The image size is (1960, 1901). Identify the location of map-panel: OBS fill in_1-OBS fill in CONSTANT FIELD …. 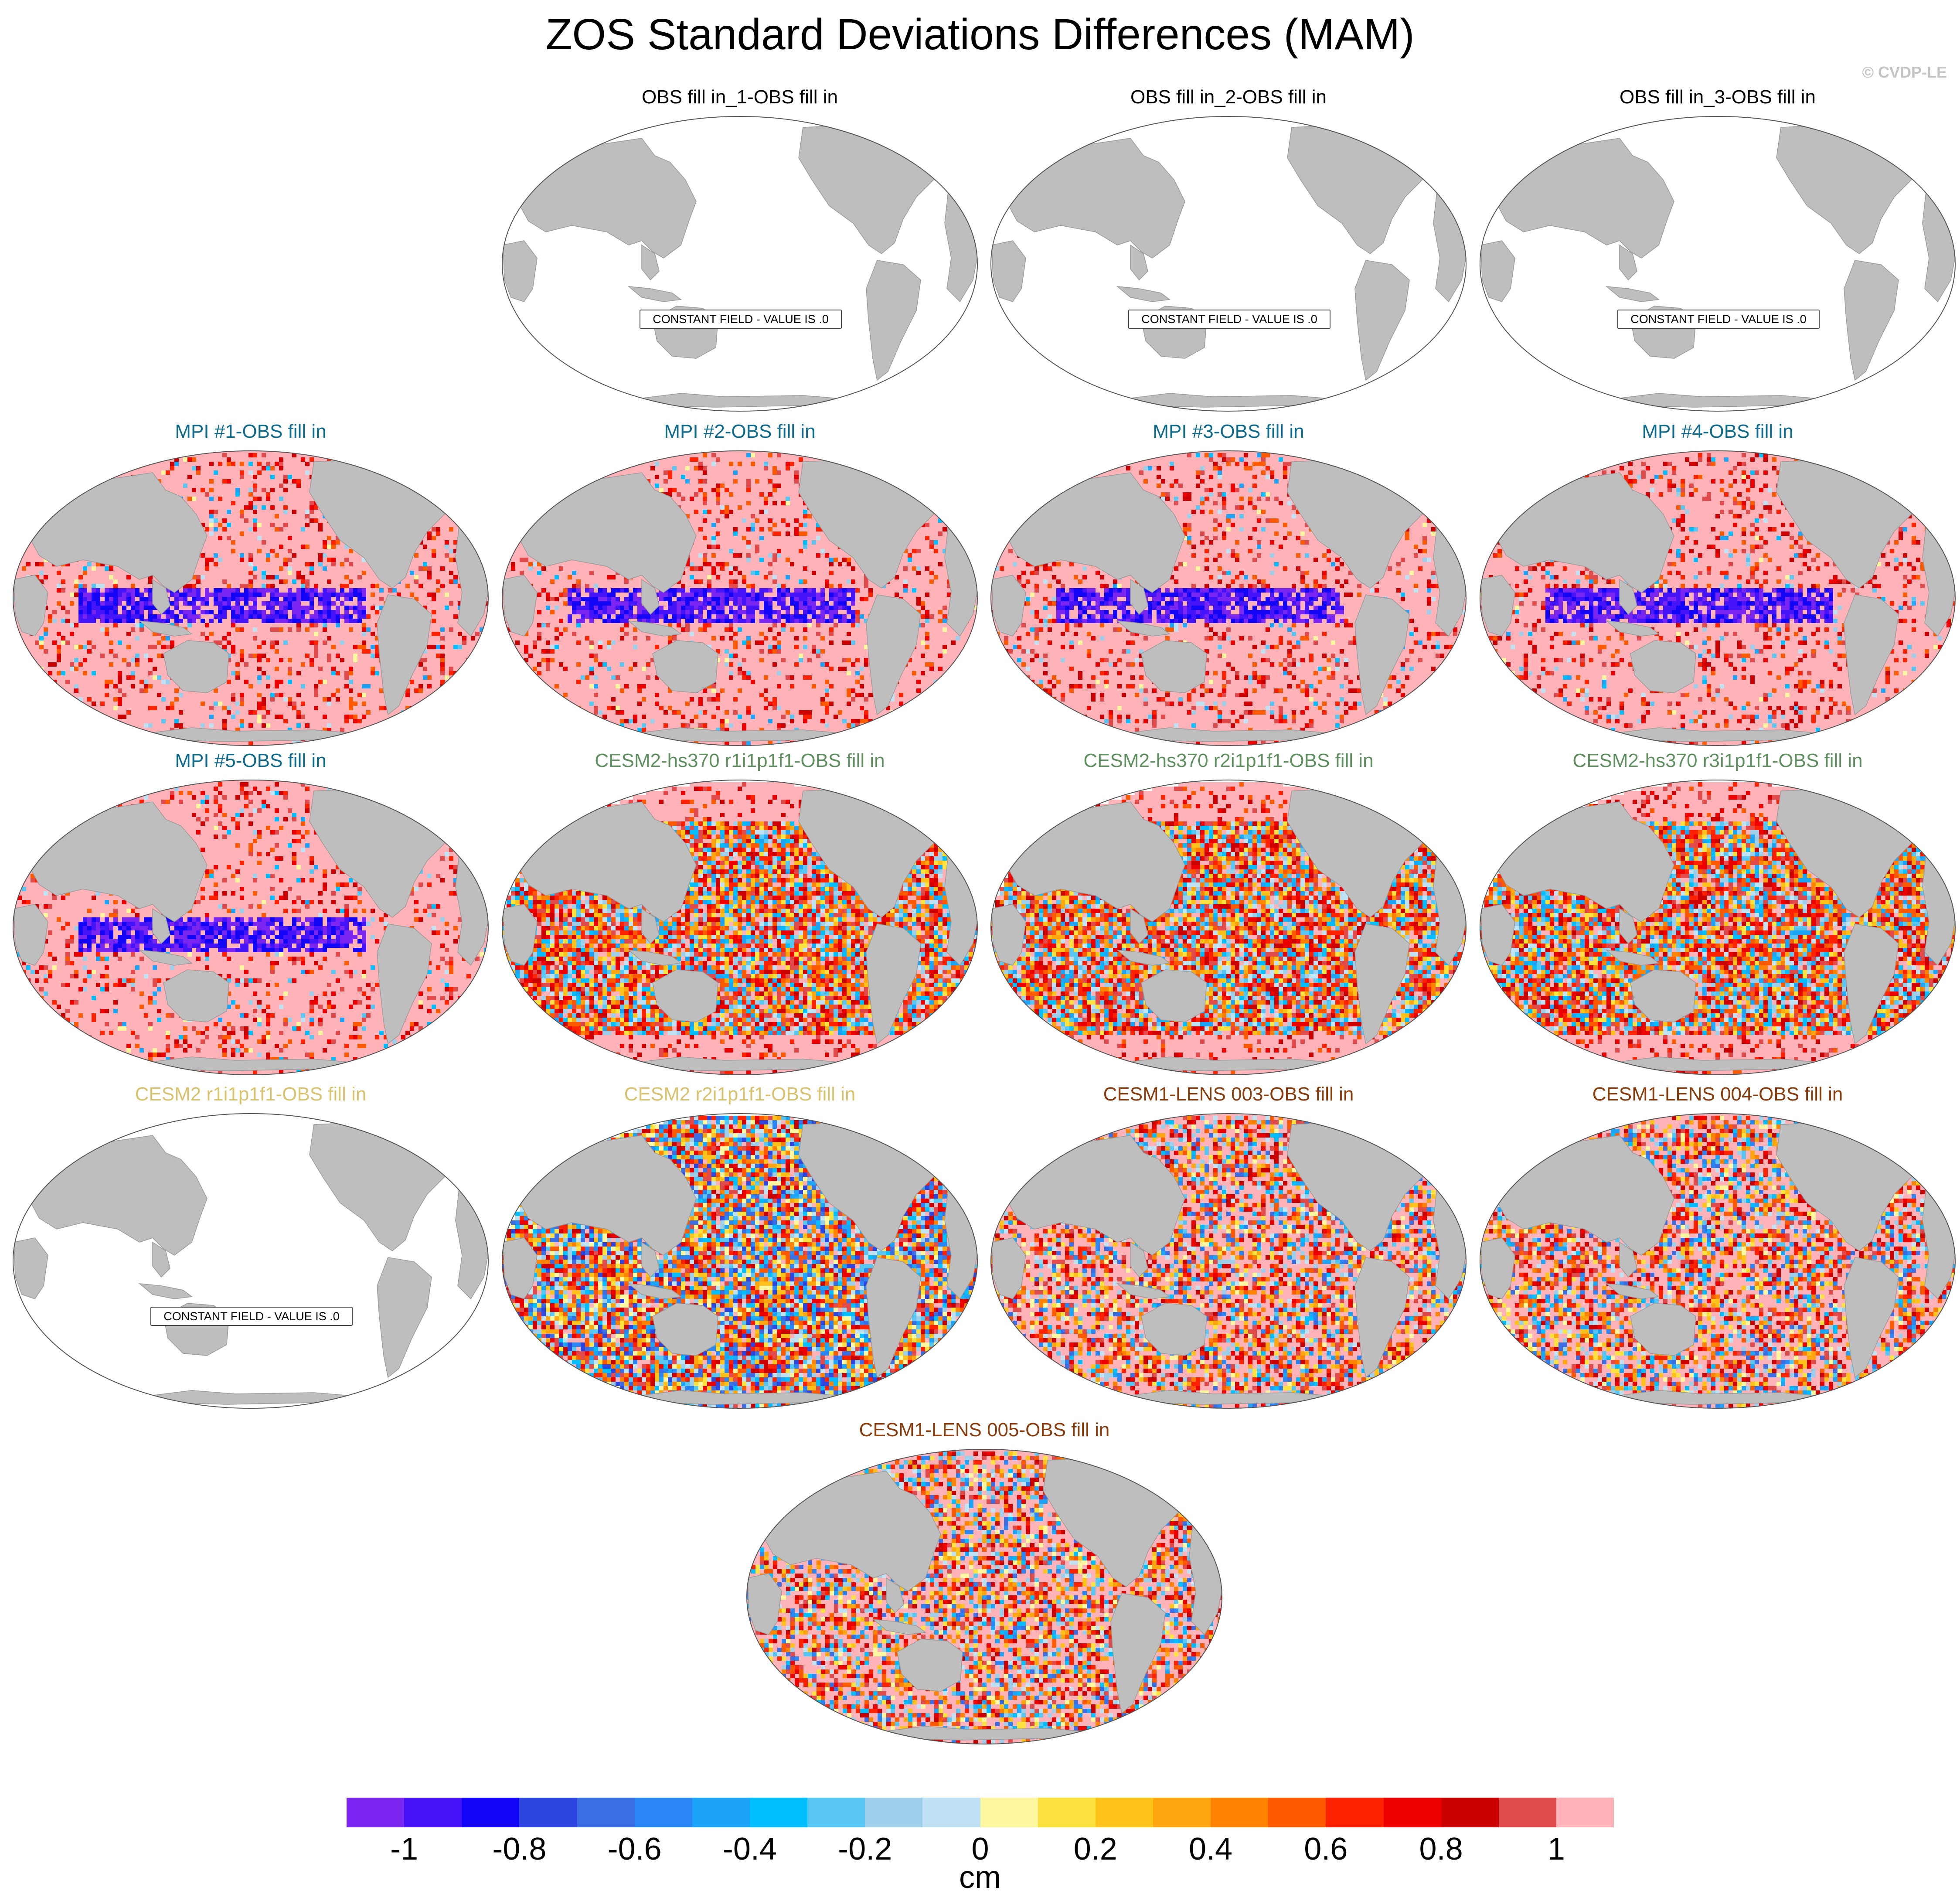
(740, 249).